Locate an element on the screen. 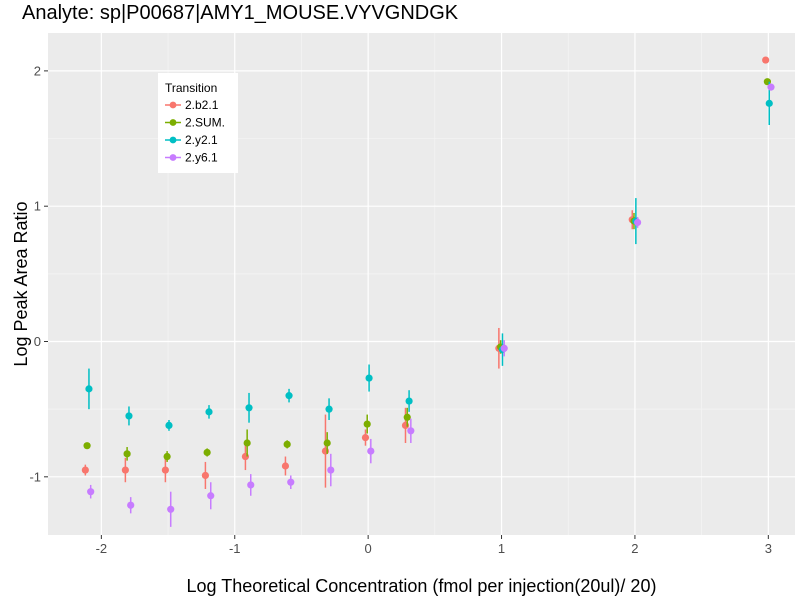 The width and height of the screenshot is (800, 600). x-tick-label: 1 is located at coordinates (501, 548).